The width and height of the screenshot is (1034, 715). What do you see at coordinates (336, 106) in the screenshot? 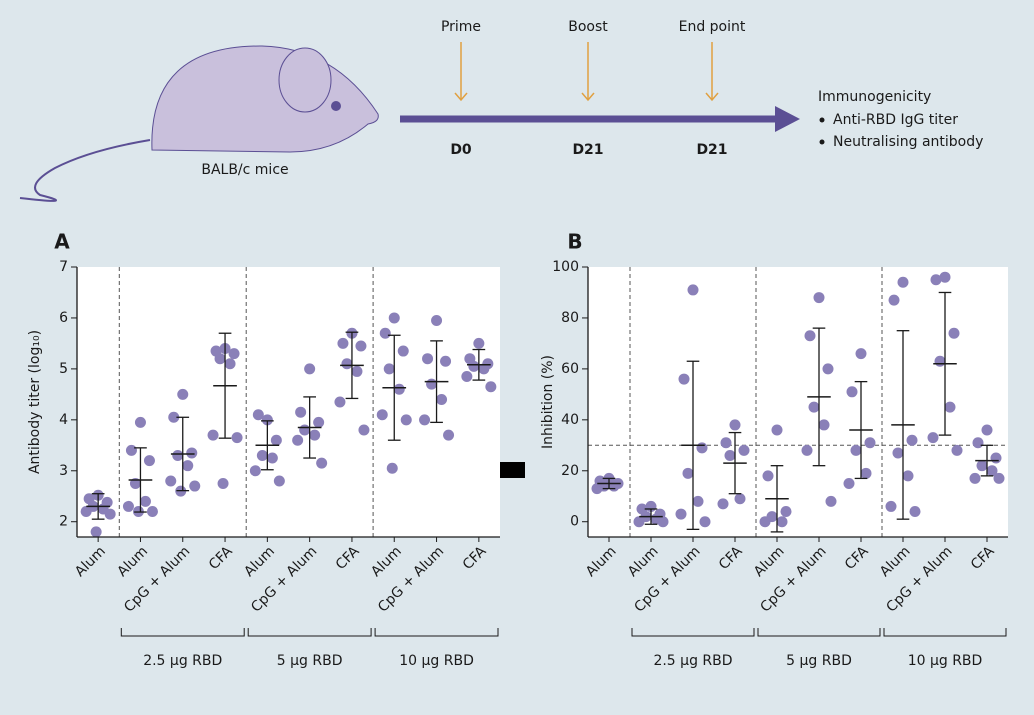
I see `mouse-eye` at bounding box center [336, 106].